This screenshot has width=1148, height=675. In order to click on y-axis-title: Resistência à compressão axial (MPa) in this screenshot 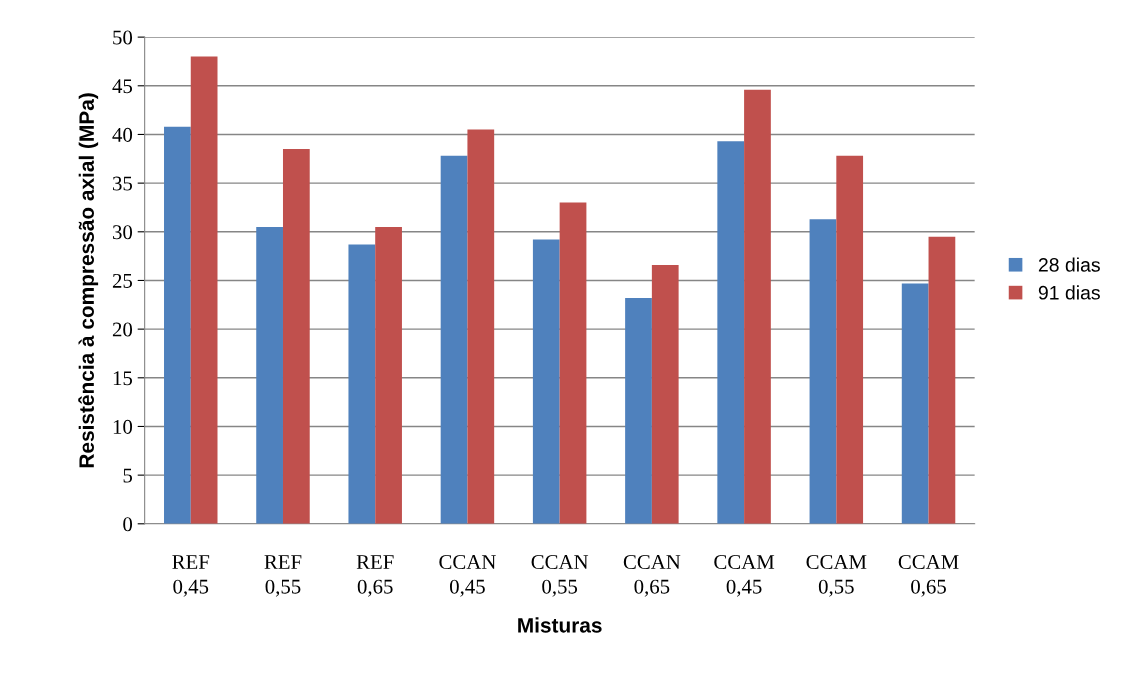, I will do `click(88, 280)`.